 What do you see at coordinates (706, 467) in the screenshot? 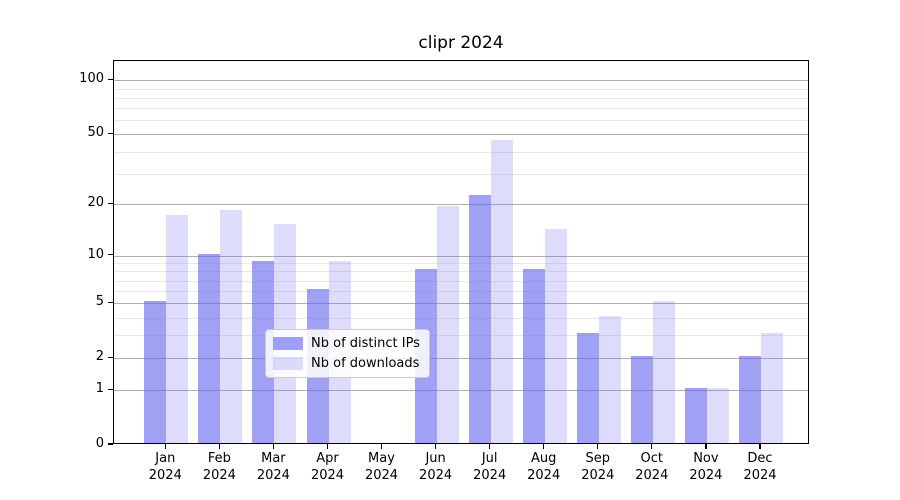
I see `x-tick-label: Nov 2024` at bounding box center [706, 467].